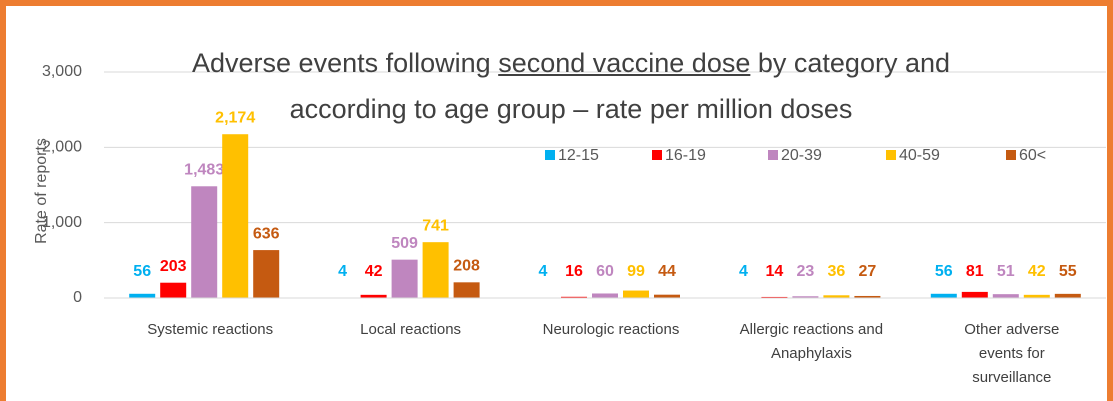 This screenshot has width=1113, height=401. Describe the element at coordinates (77, 297) in the screenshot. I see `y-tick-label: 0` at that location.